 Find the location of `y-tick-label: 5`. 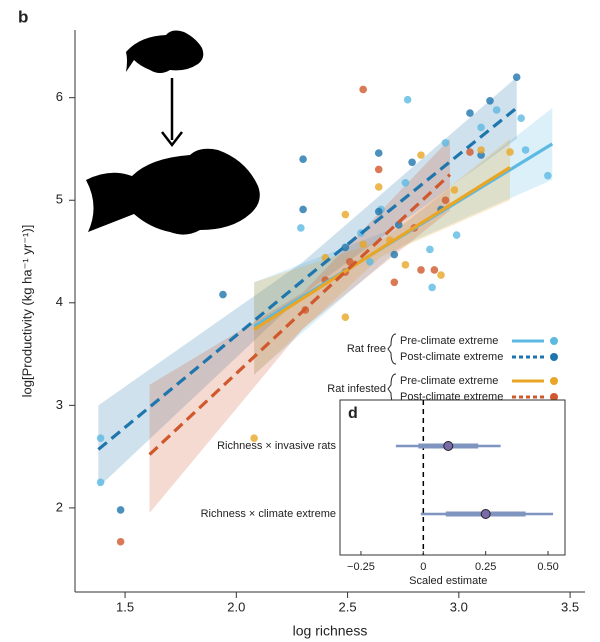

y-tick-label: 5 is located at coordinates (59, 199).